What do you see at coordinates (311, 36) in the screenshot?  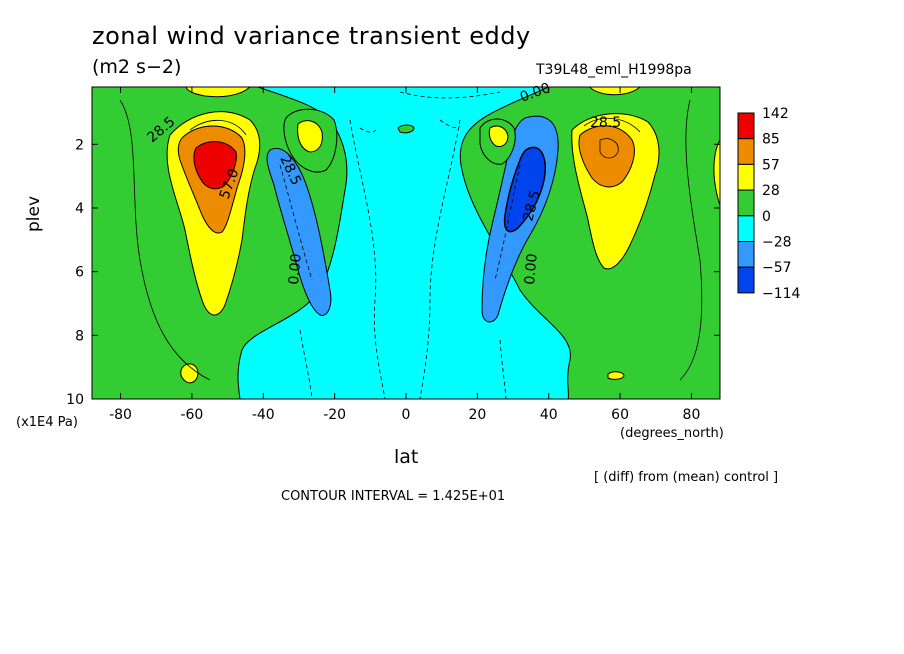 I see `chart-title: zonal wind variance transient eddy` at bounding box center [311, 36].